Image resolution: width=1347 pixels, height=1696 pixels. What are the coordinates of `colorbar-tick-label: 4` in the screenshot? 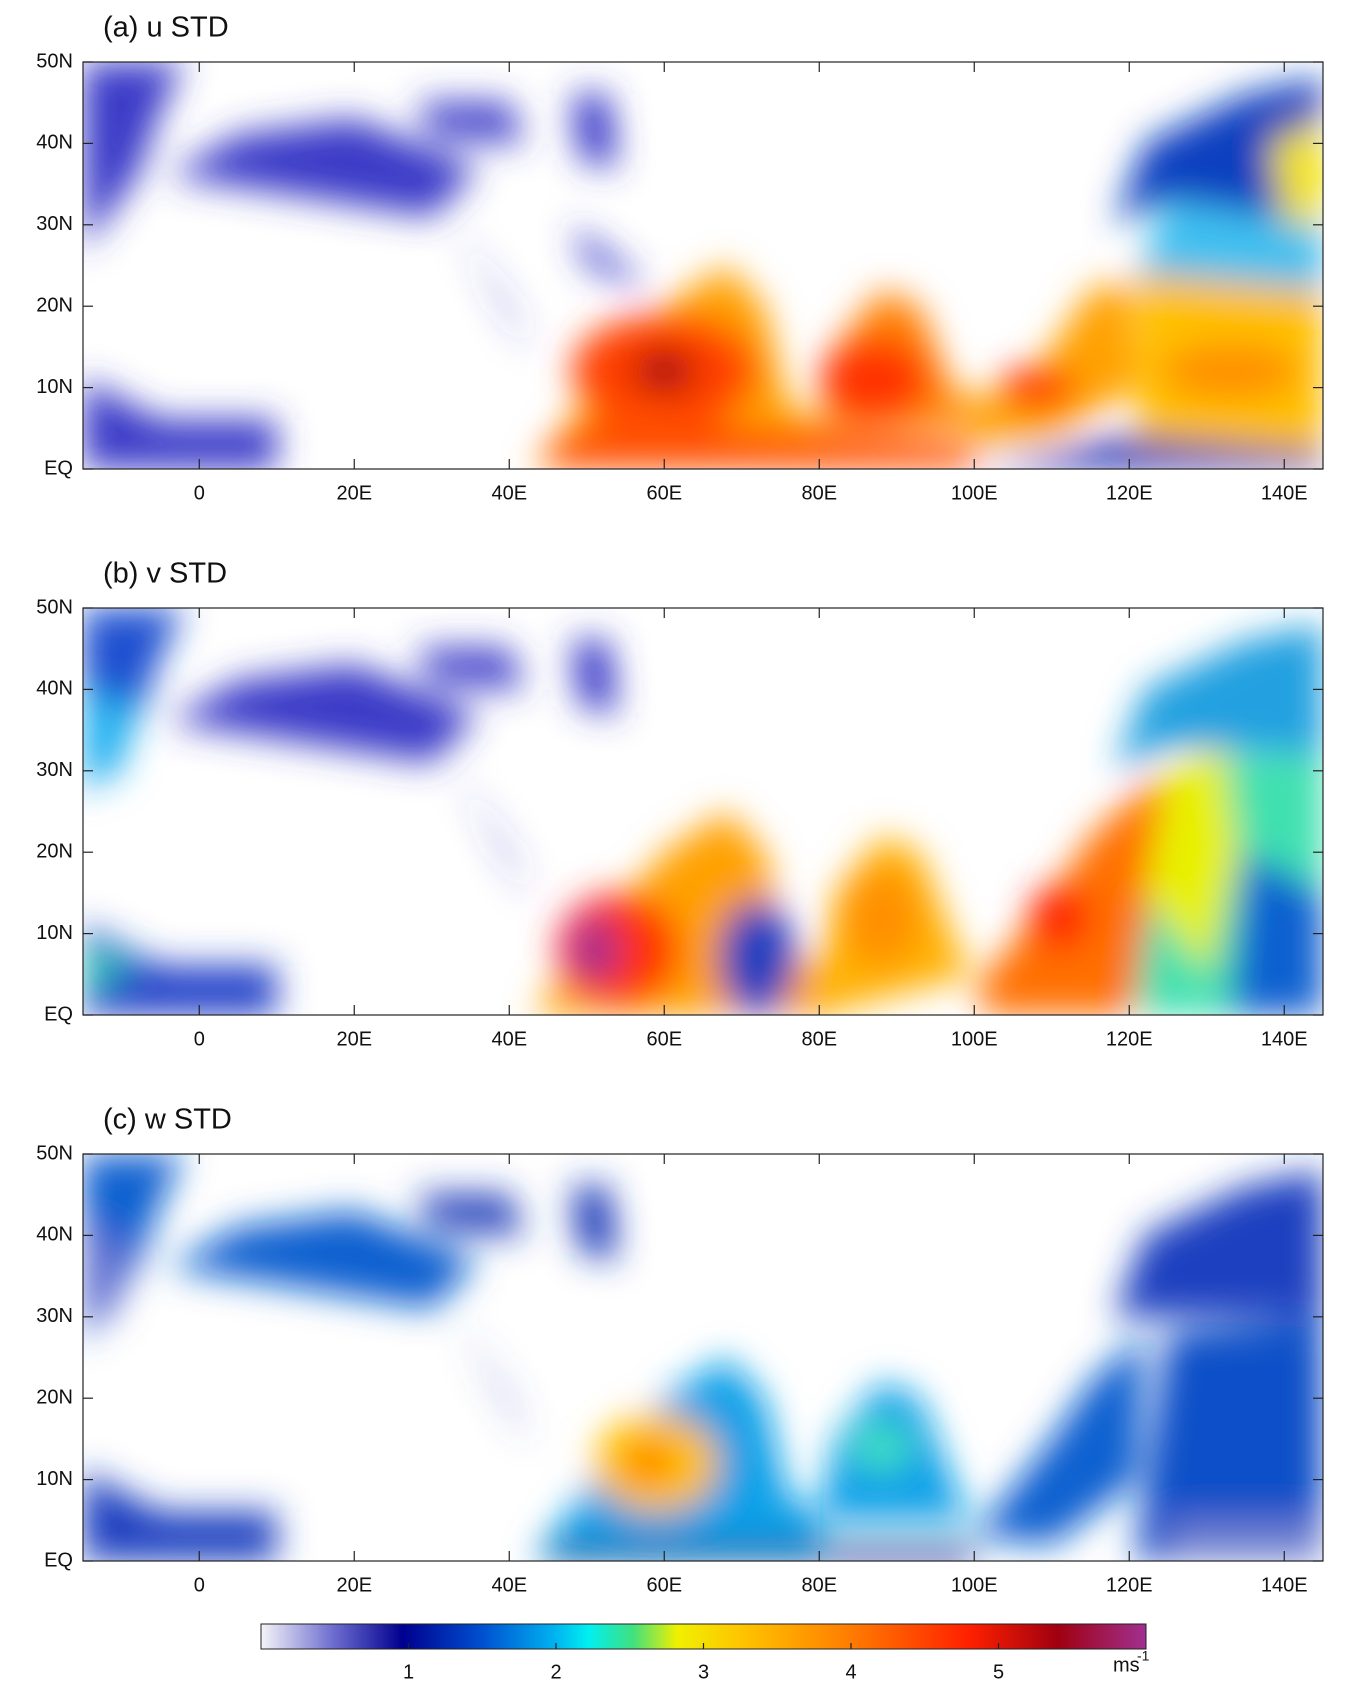 It's located at (850, 1672).